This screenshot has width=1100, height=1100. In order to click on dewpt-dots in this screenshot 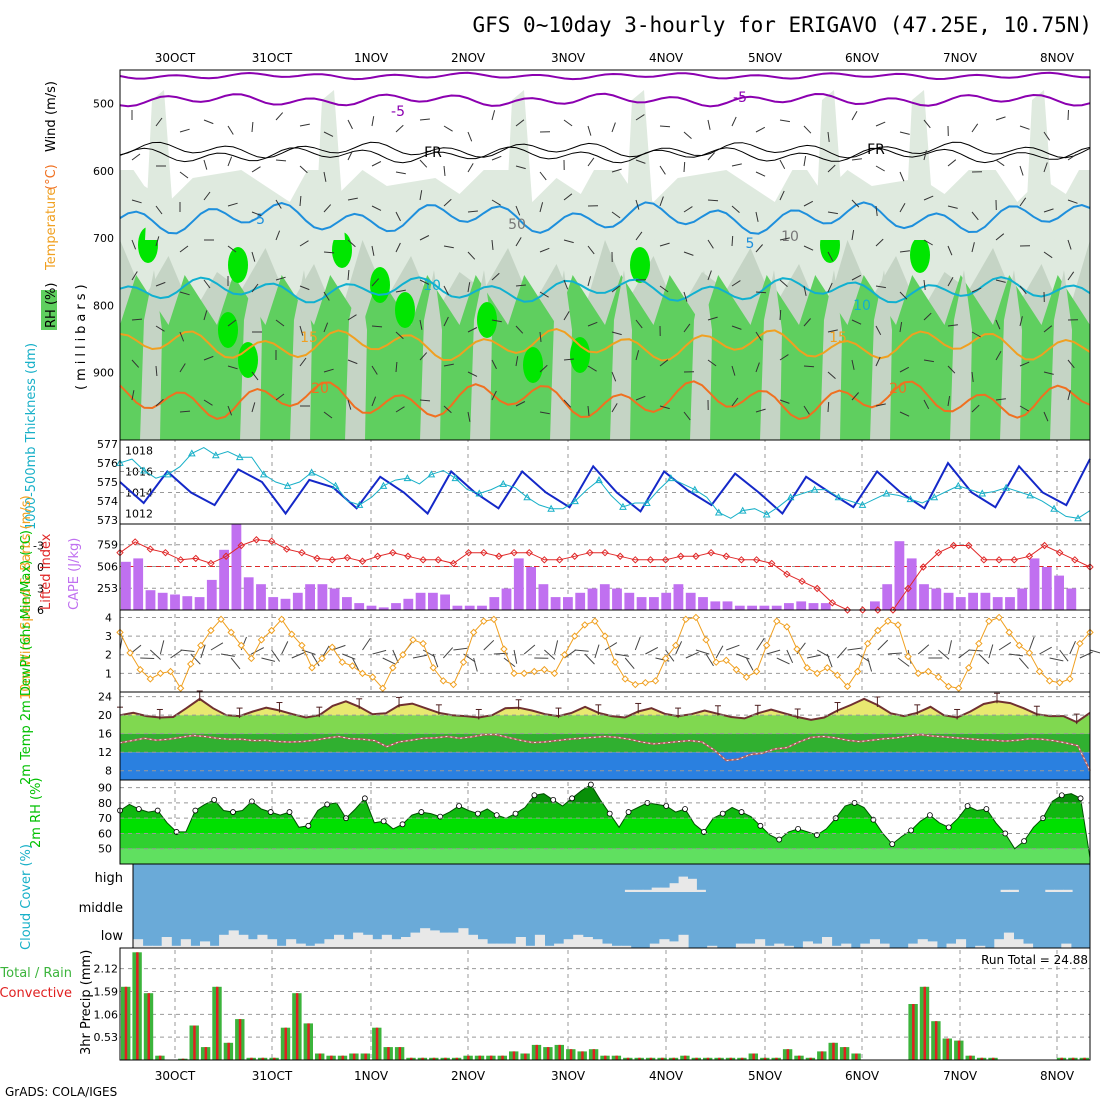, I will do `click(605, 752)`.